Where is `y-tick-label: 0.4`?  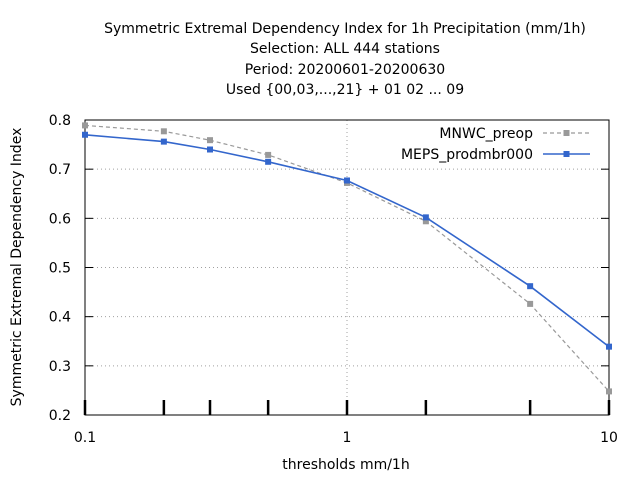 y-tick-label: 0.4 is located at coordinates (60, 318).